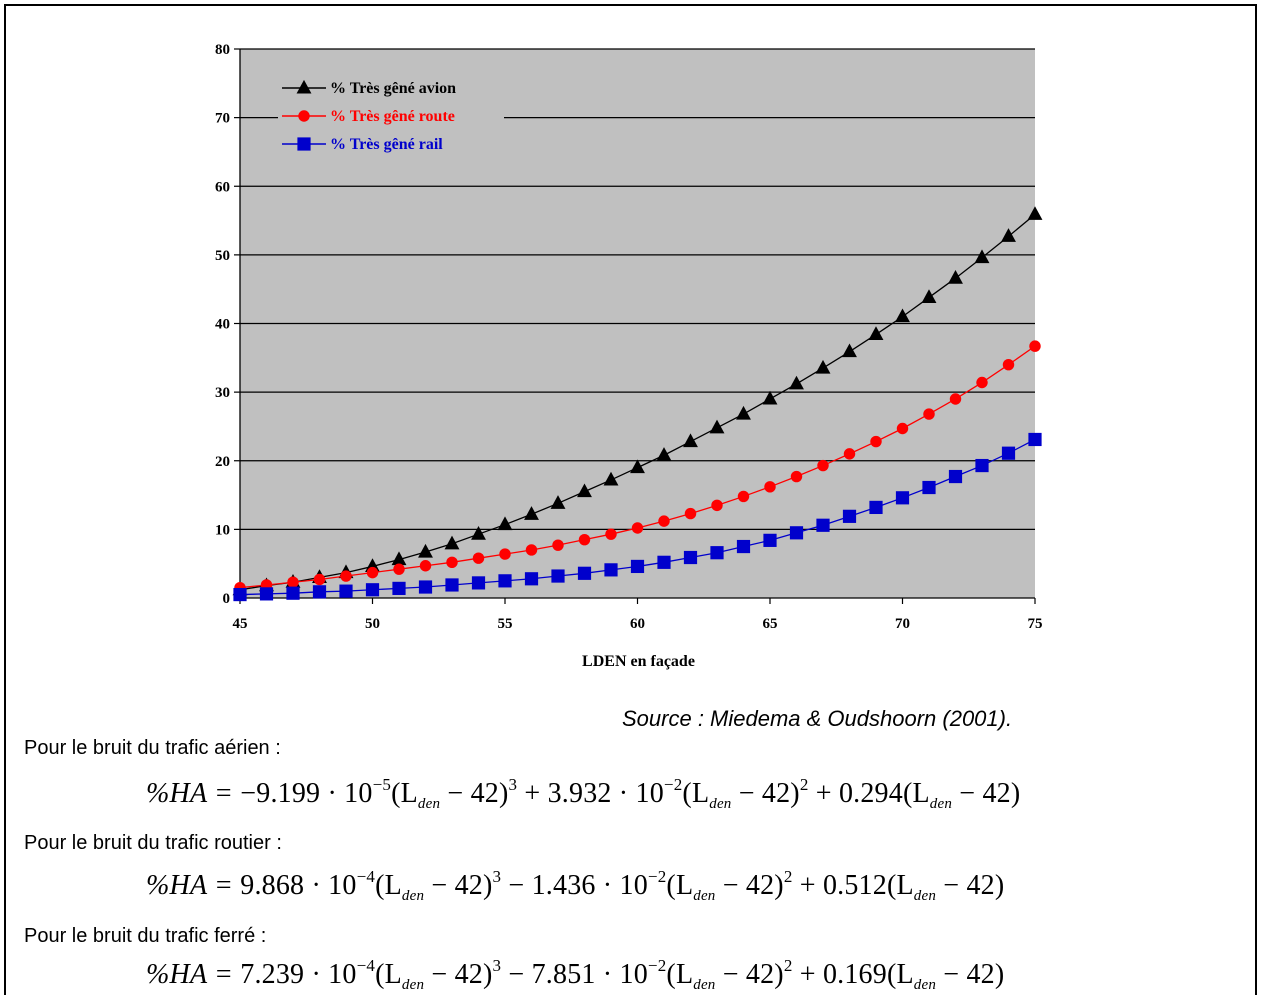  I want to click on x-tick-label: 50, so click(372, 624).